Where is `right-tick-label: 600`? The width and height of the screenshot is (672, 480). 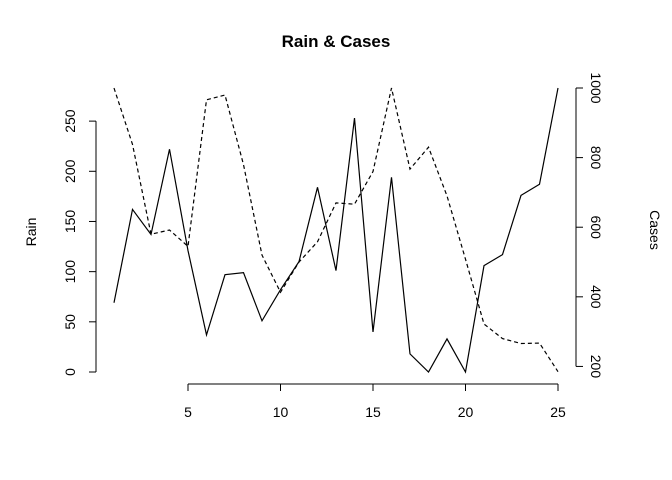 right-tick-label: 600 is located at coordinates (596, 228).